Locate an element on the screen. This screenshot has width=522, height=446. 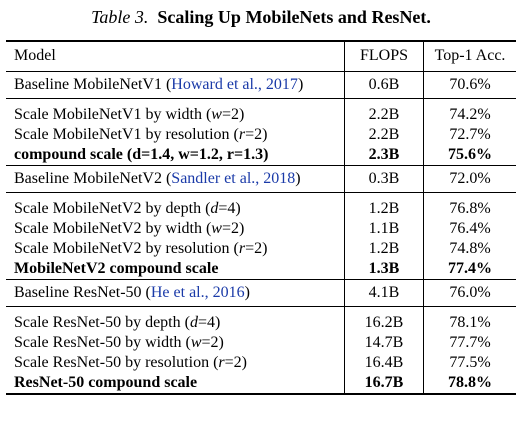
model-cell: Scale MobileNetV2 by resolution (r=2) is located at coordinates (175, 248).